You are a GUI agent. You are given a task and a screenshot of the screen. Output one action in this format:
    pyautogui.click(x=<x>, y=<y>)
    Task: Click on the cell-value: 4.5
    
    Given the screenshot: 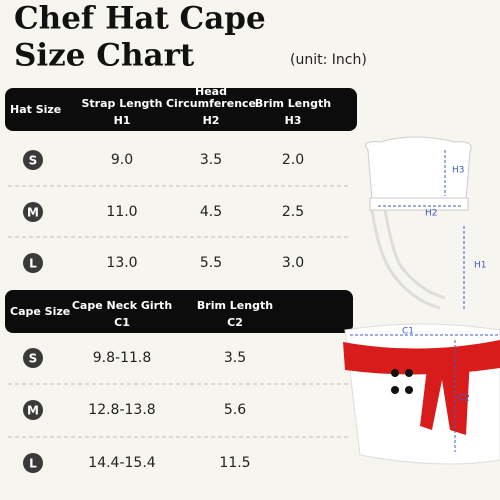 What is the action you would take?
    pyautogui.click(x=211, y=212)
    